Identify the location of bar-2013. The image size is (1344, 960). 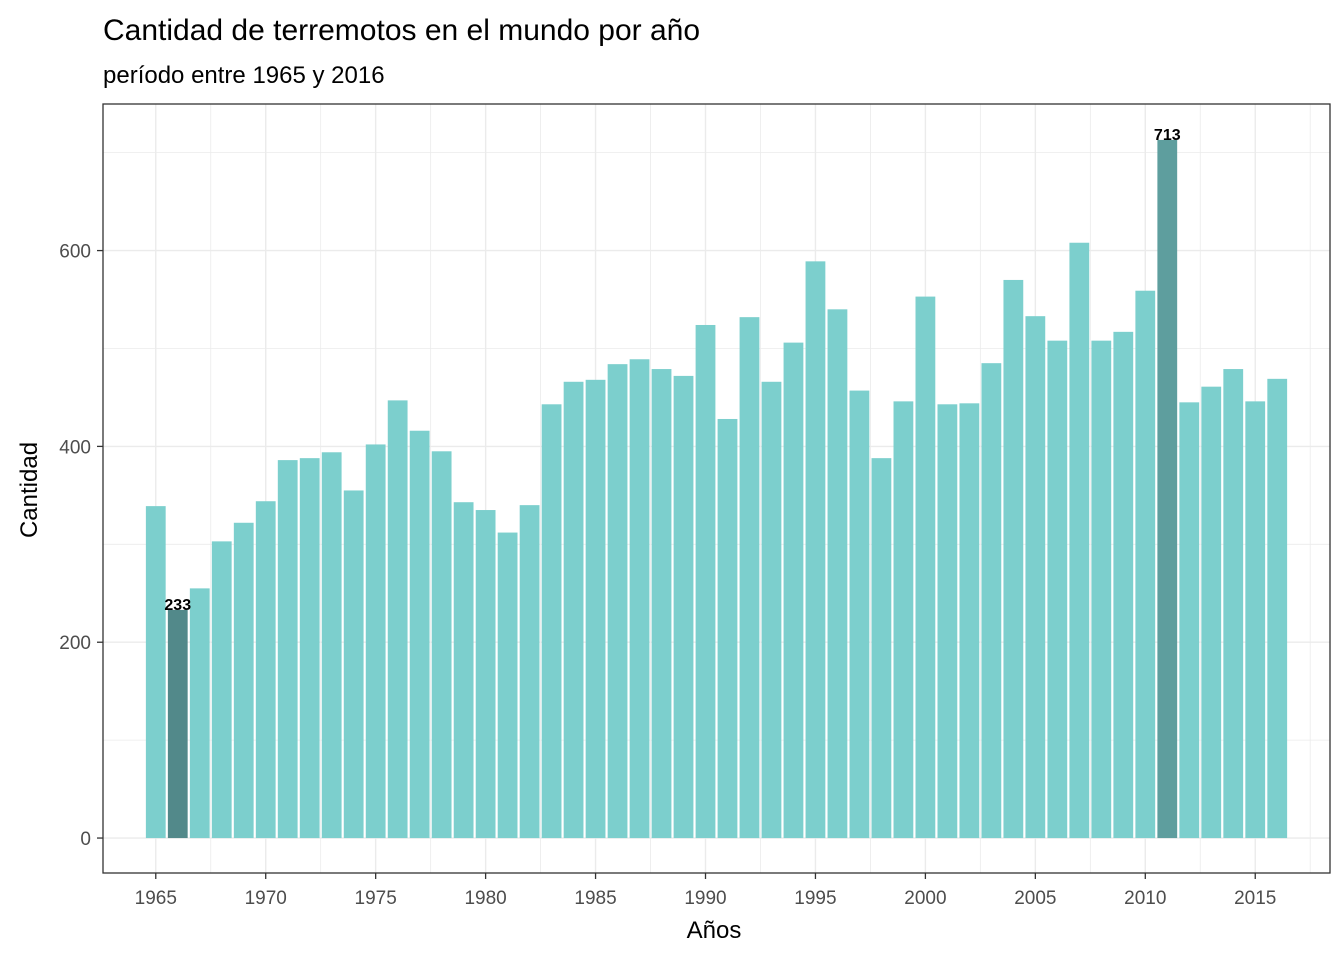
(1211, 612).